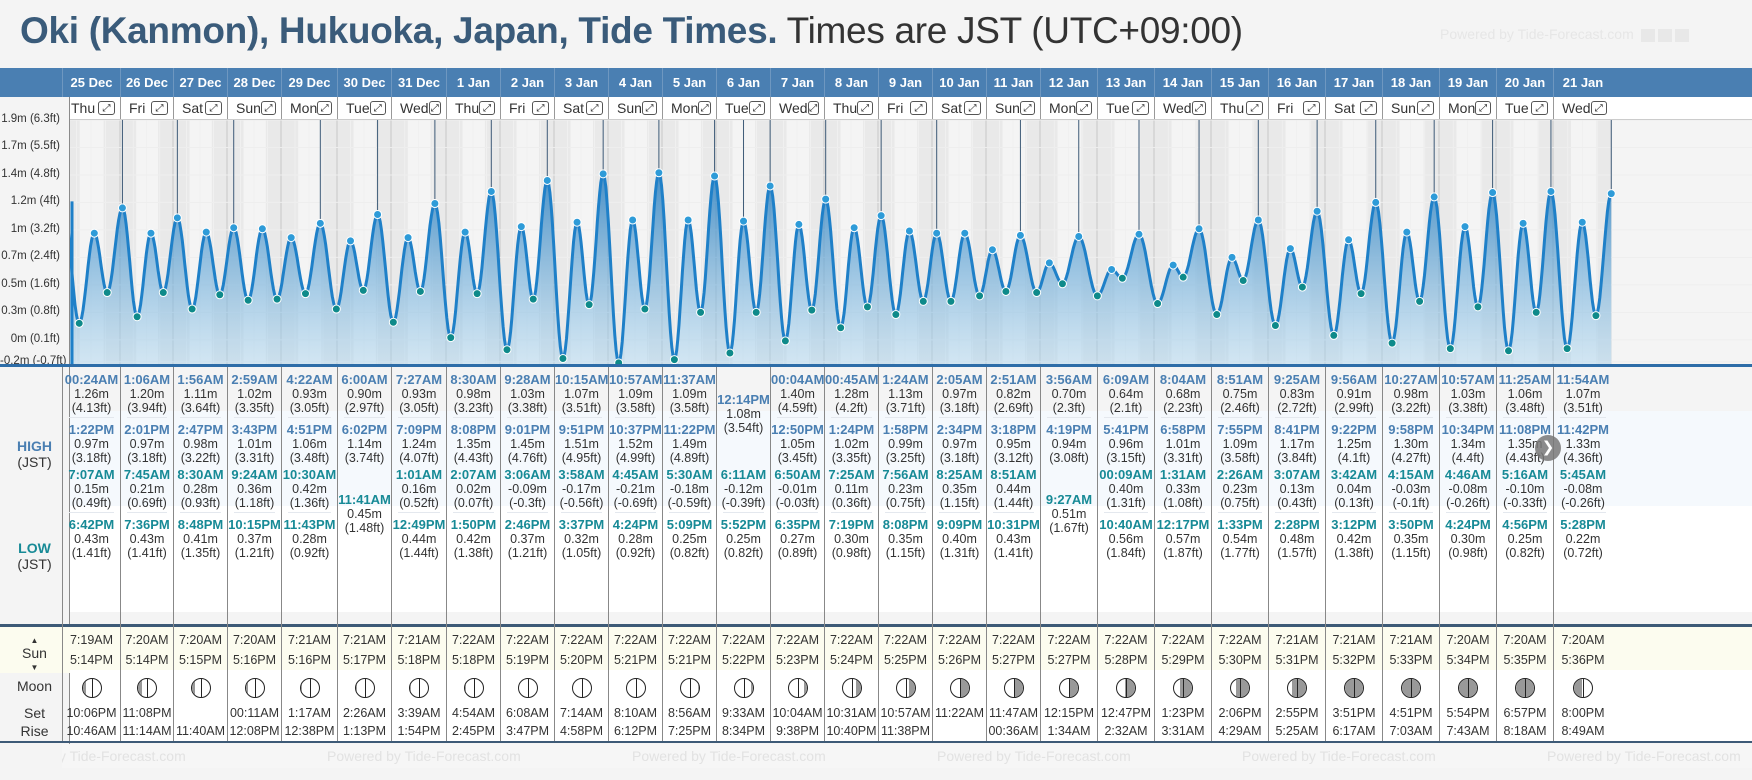 The width and height of the screenshot is (1752, 780). I want to click on low-tide-height-ft: (-0.26ft), so click(1468, 503).